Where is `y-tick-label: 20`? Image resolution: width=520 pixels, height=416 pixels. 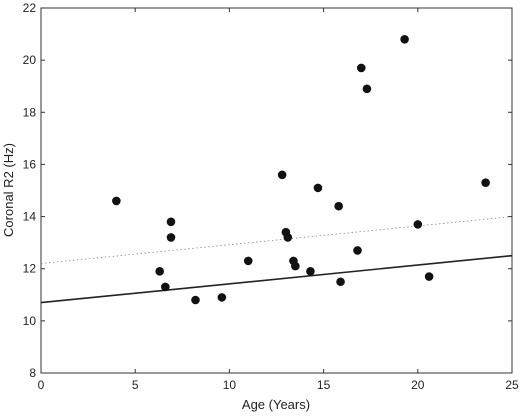
y-tick-label: 20 is located at coordinates (30, 60).